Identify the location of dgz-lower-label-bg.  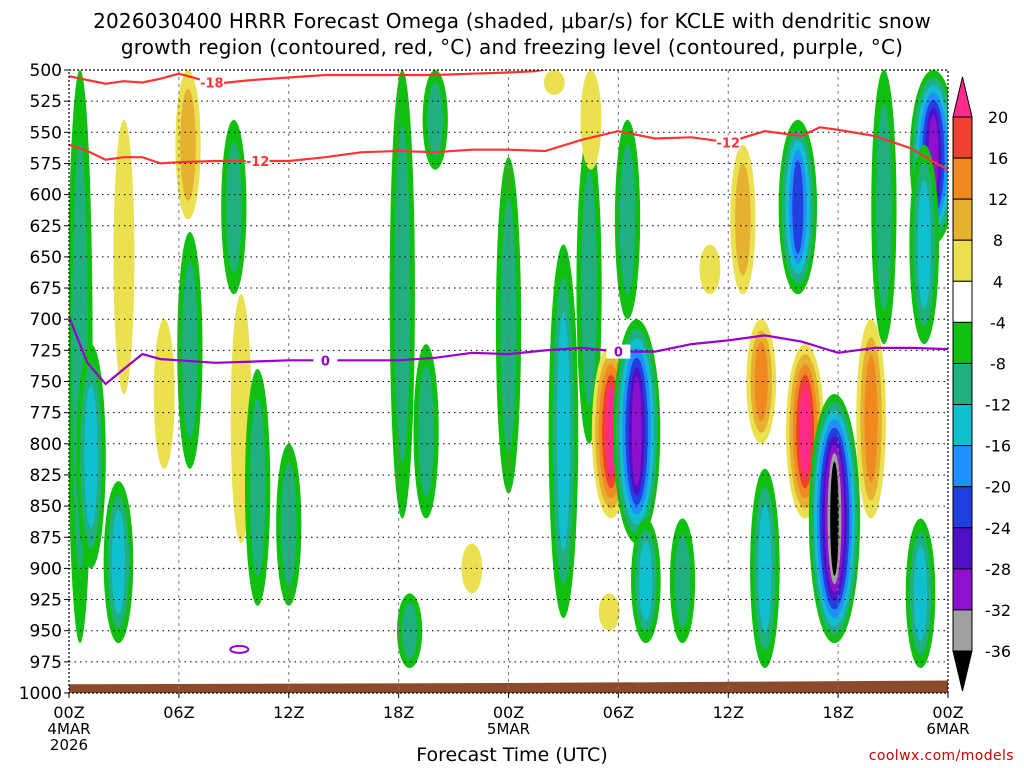
(257, 160).